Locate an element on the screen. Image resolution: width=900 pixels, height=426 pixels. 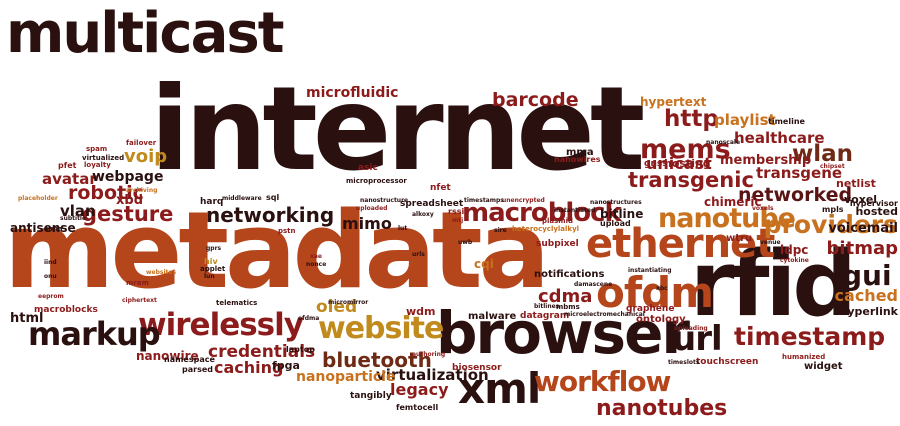
word-uwb: uwb is located at coordinates (465, 242).